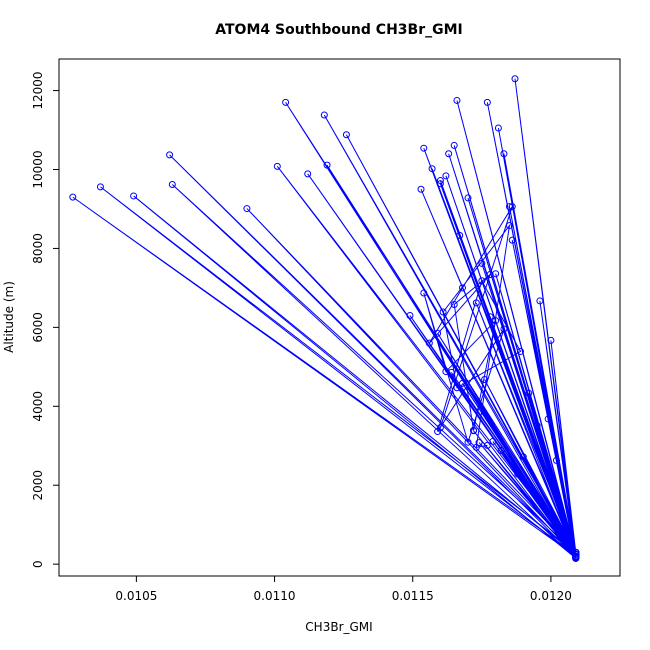  What do you see at coordinates (38, 169) in the screenshot?
I see `y-tick-label: 10000` at bounding box center [38, 169].